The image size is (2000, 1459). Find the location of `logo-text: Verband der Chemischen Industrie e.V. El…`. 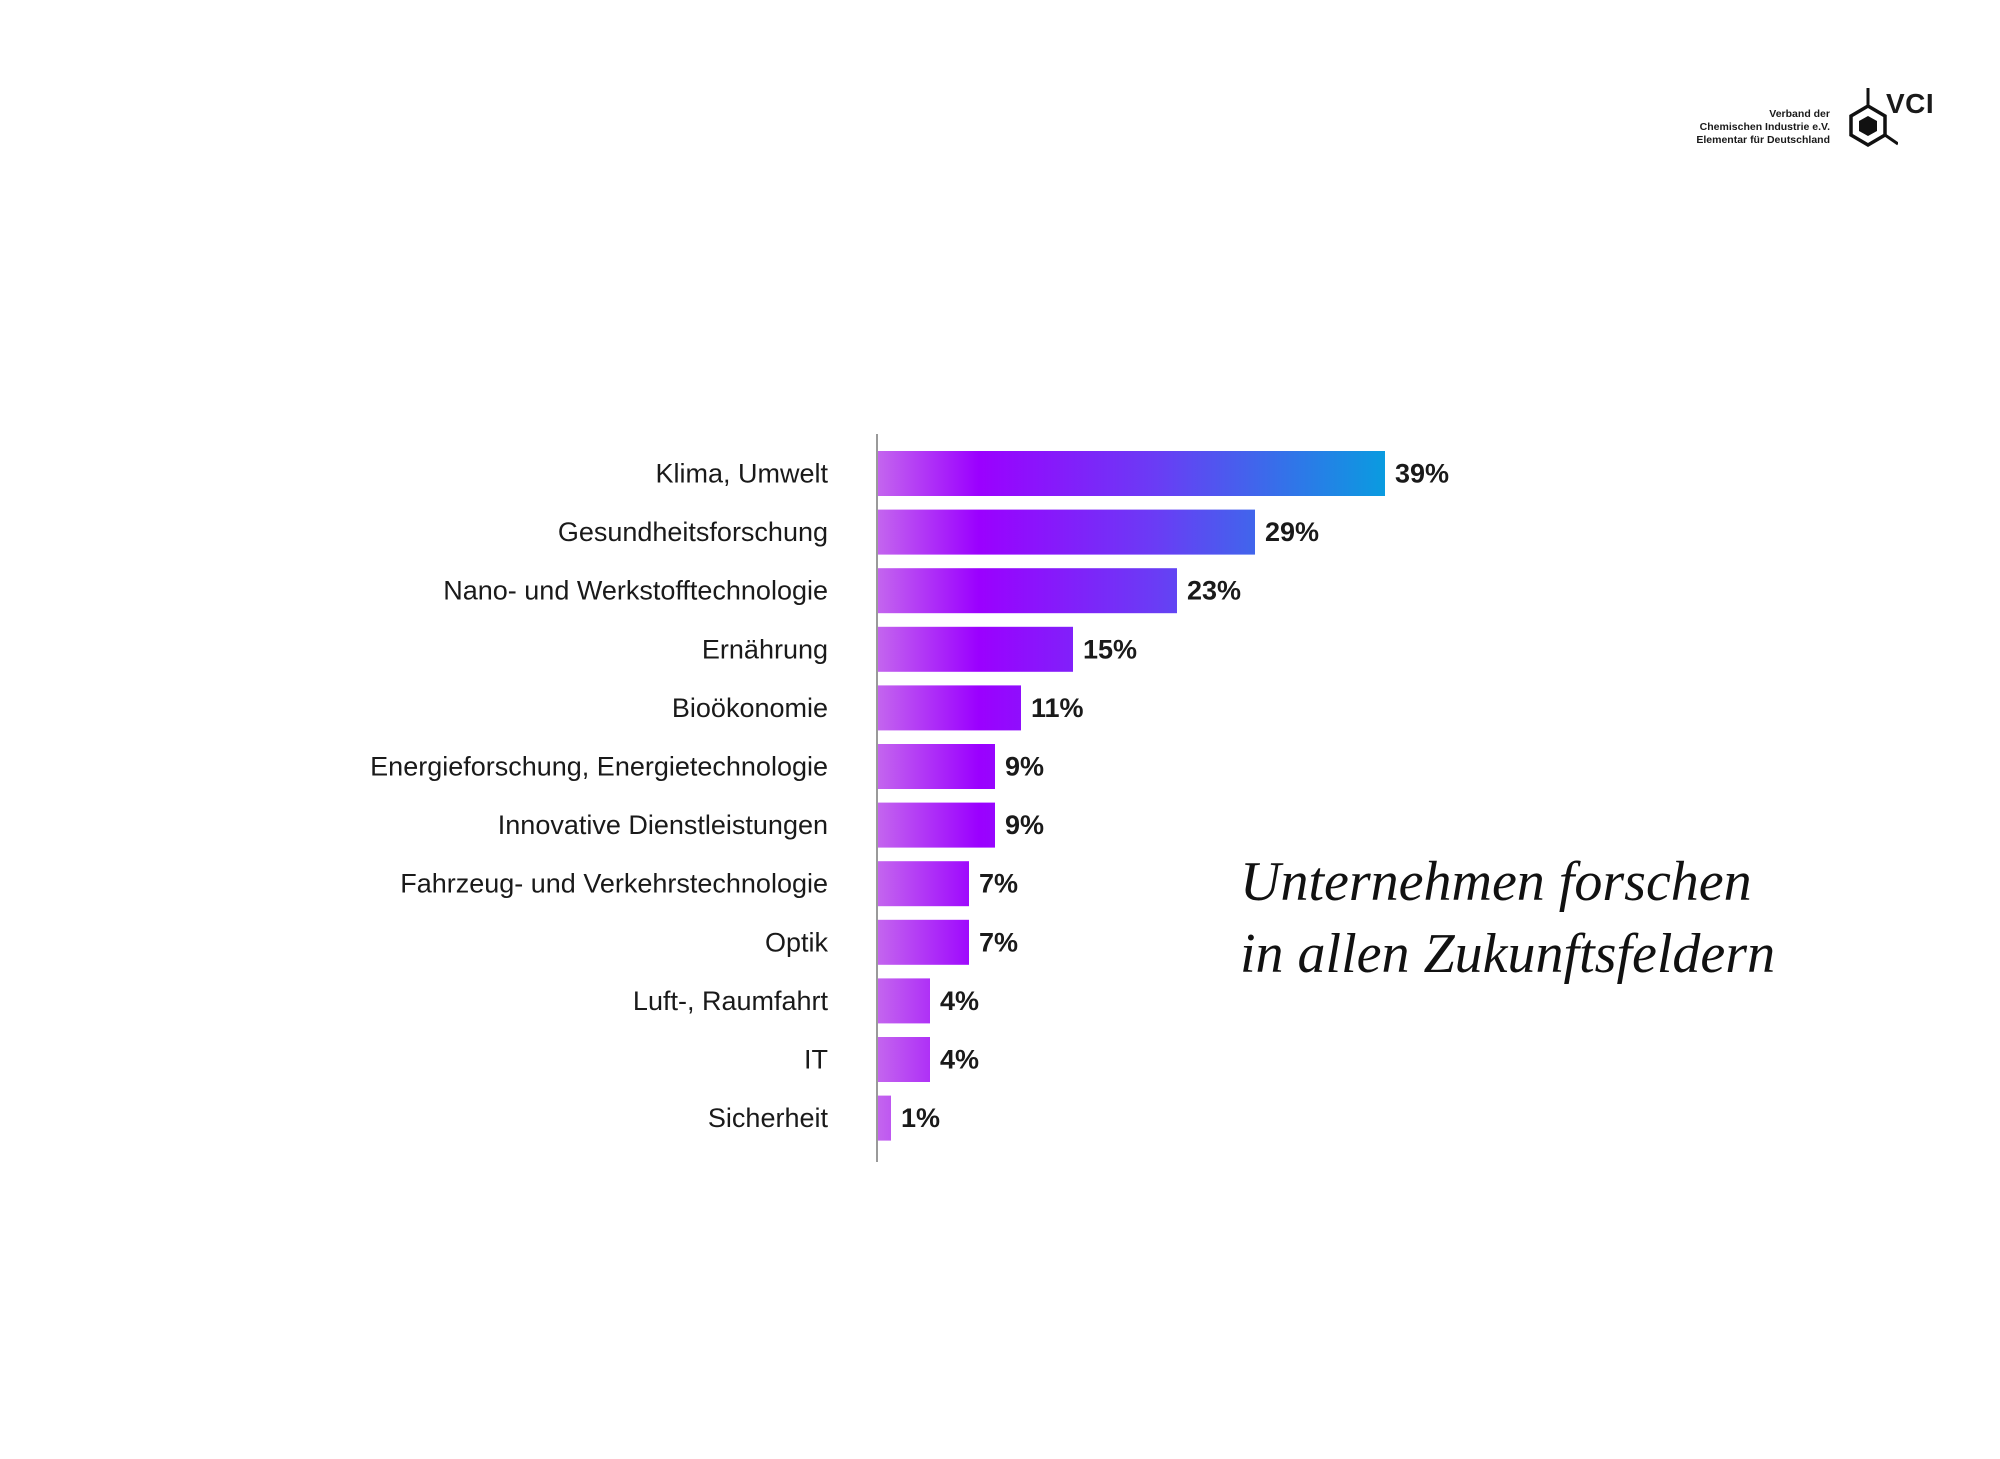

logo-text: Verband der Chemischen Industrie e.V. El… is located at coordinates (1745, 127).